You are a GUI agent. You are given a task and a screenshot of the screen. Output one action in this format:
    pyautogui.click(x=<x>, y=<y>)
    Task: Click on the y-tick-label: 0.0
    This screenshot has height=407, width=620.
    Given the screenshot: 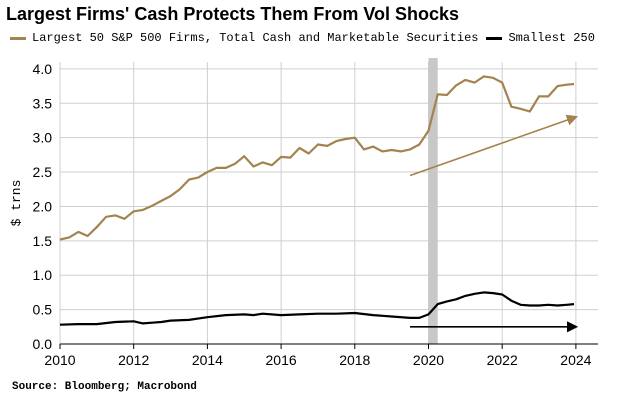 What is the action you would take?
    pyautogui.click(x=43, y=344)
    